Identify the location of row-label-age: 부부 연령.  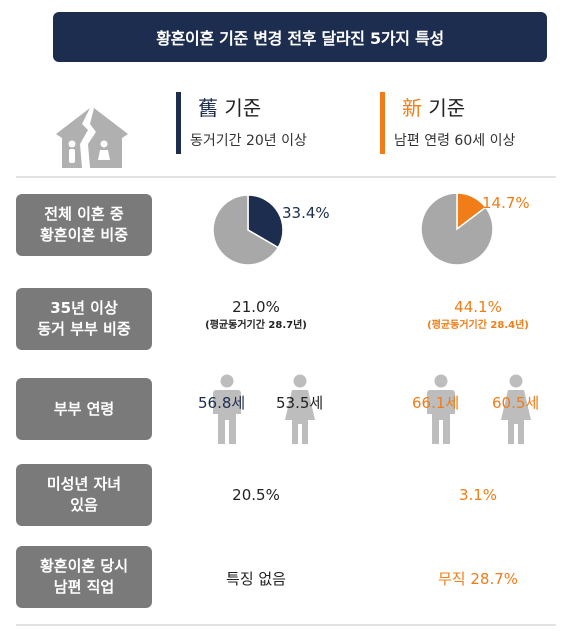
(84, 409).